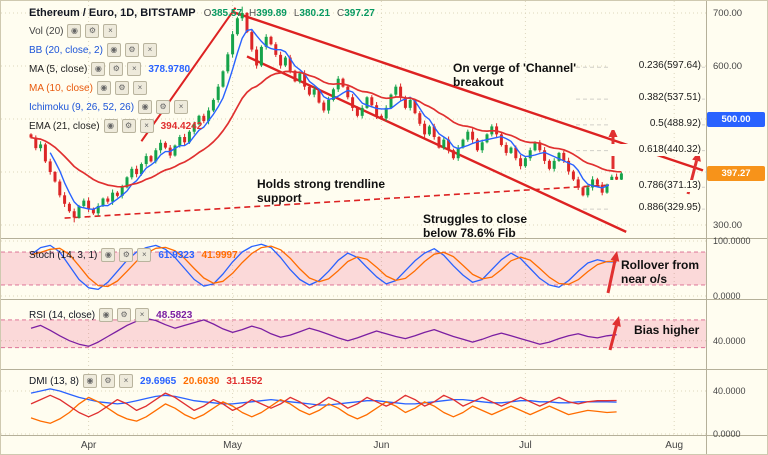 This screenshot has height=455, width=768. I want to click on ohlc-value: 397.27, so click(359, 13).